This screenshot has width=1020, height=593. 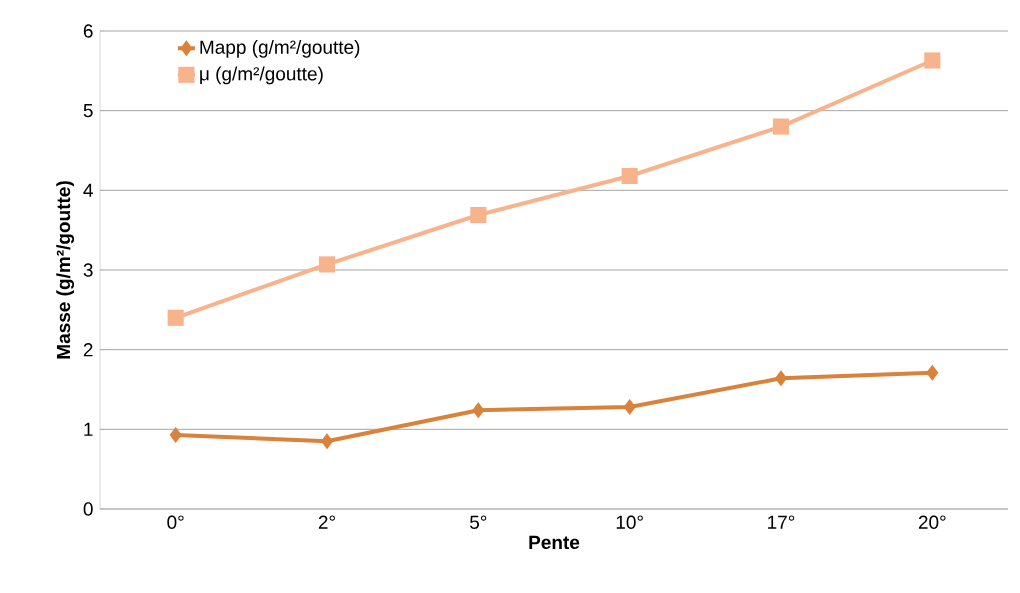 What do you see at coordinates (88, 509) in the screenshot?
I see `y-tick-label: 0` at bounding box center [88, 509].